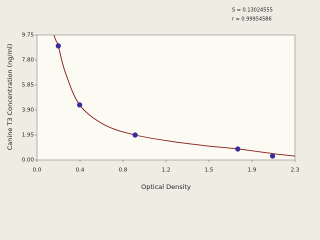 This screenshot has height=240, width=320. I want to click on annotation: S = 0.13024555, so click(252, 11).